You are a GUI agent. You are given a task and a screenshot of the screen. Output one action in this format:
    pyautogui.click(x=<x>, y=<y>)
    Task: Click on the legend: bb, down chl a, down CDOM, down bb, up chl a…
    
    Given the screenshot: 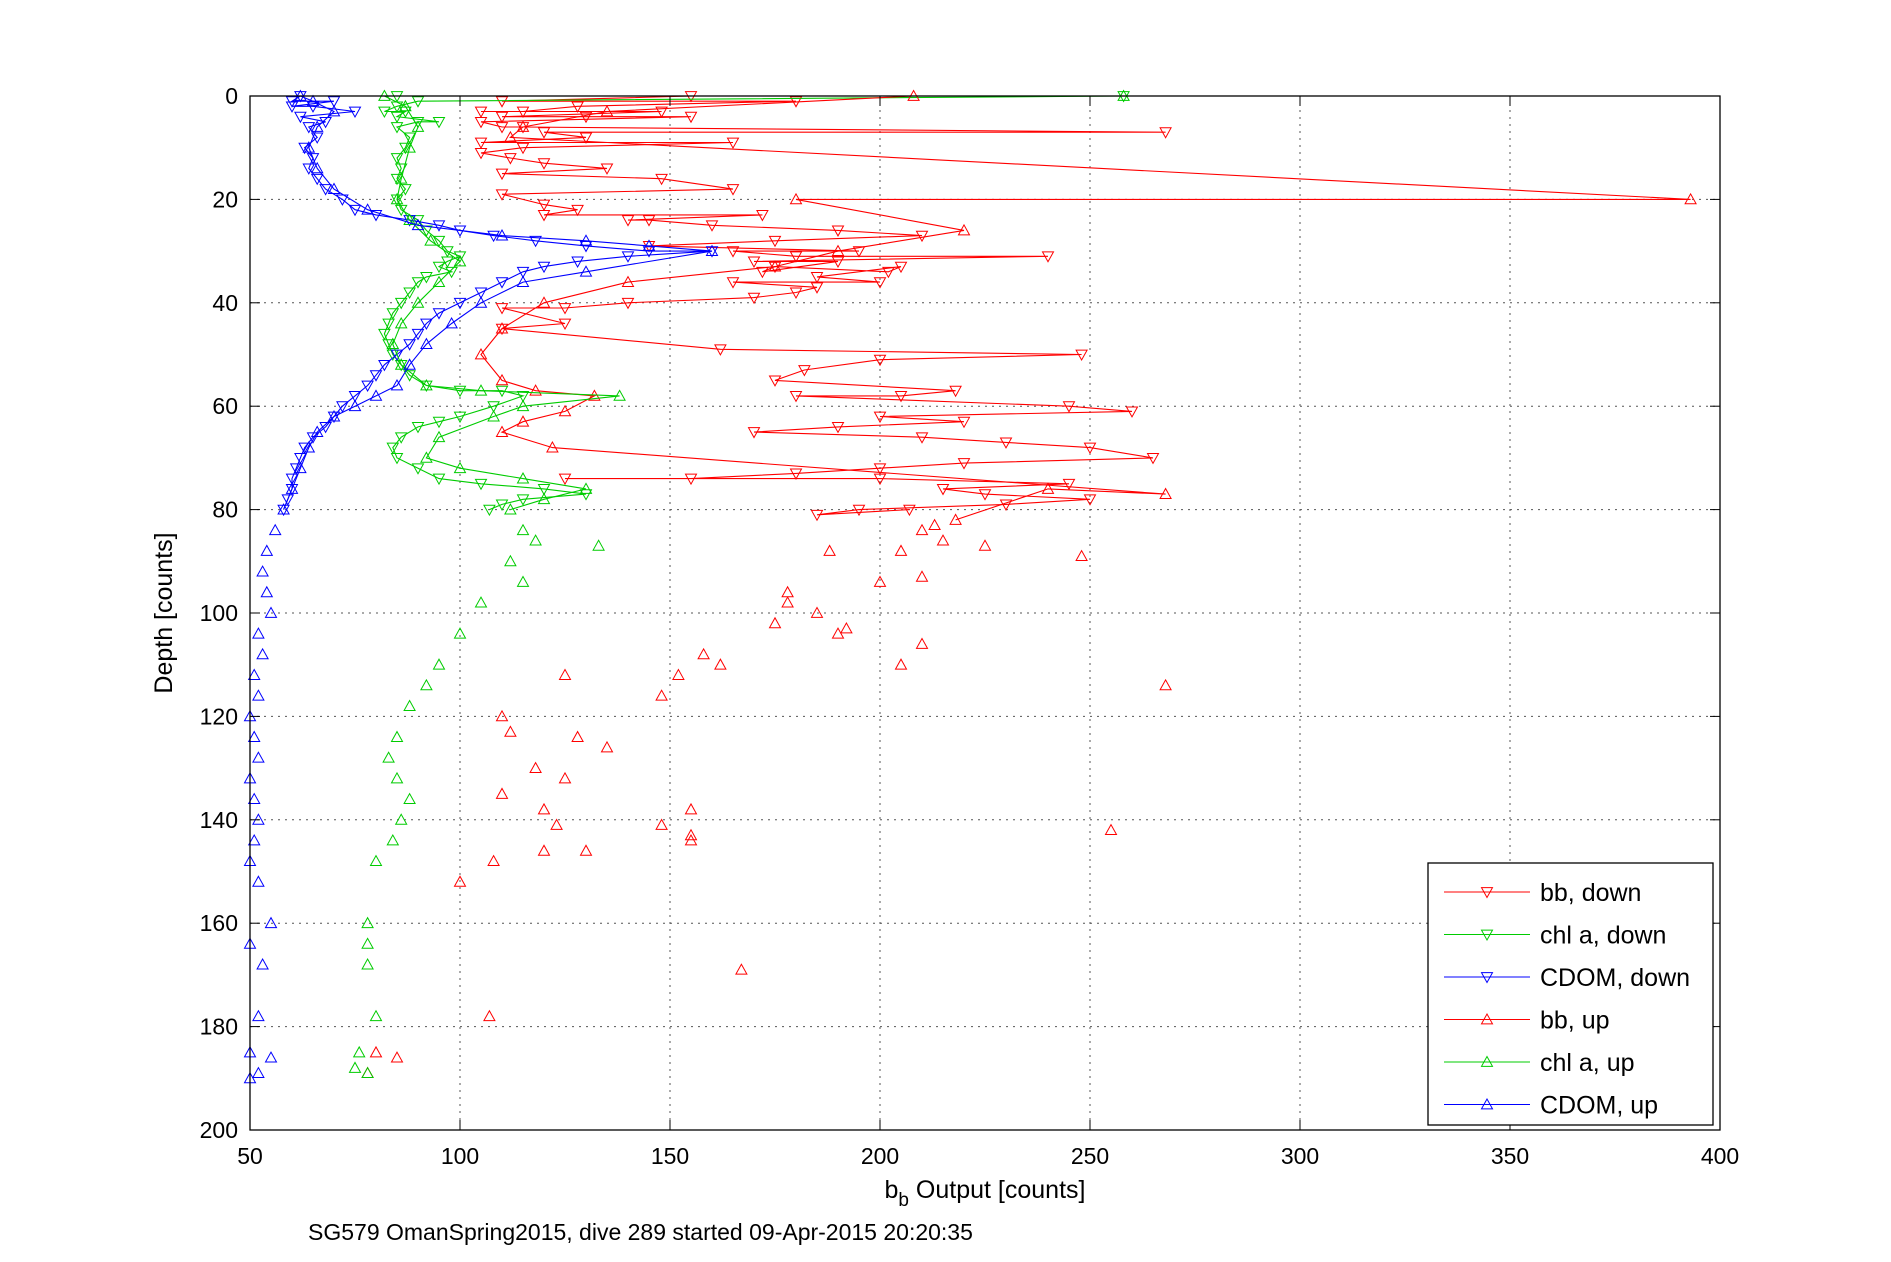 What is the action you would take?
    pyautogui.click(x=1570, y=994)
    